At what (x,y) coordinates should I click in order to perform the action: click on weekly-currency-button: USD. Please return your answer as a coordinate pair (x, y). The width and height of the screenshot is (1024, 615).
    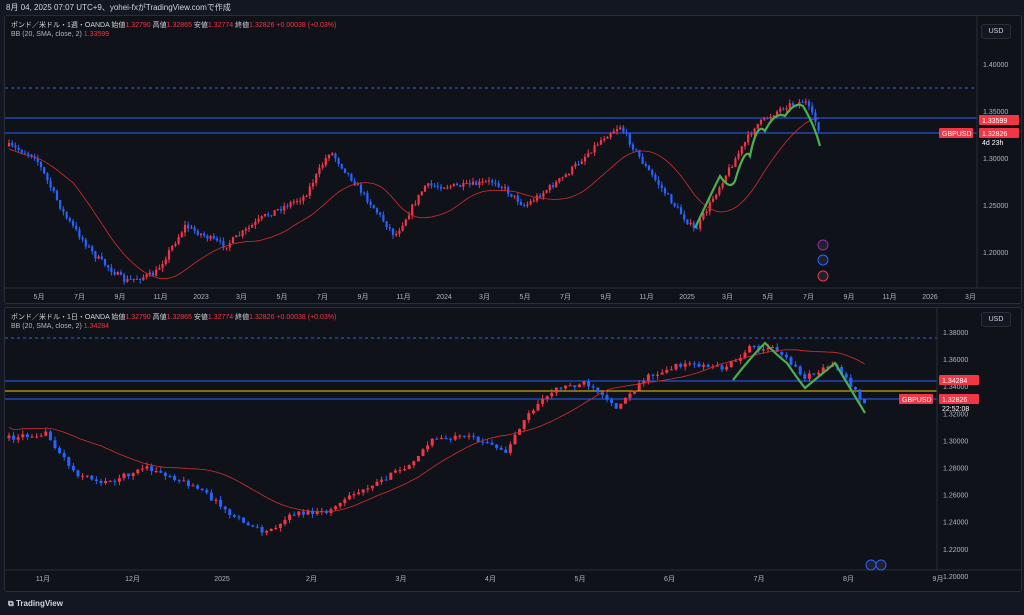
    Looking at the image, I should click on (996, 31).